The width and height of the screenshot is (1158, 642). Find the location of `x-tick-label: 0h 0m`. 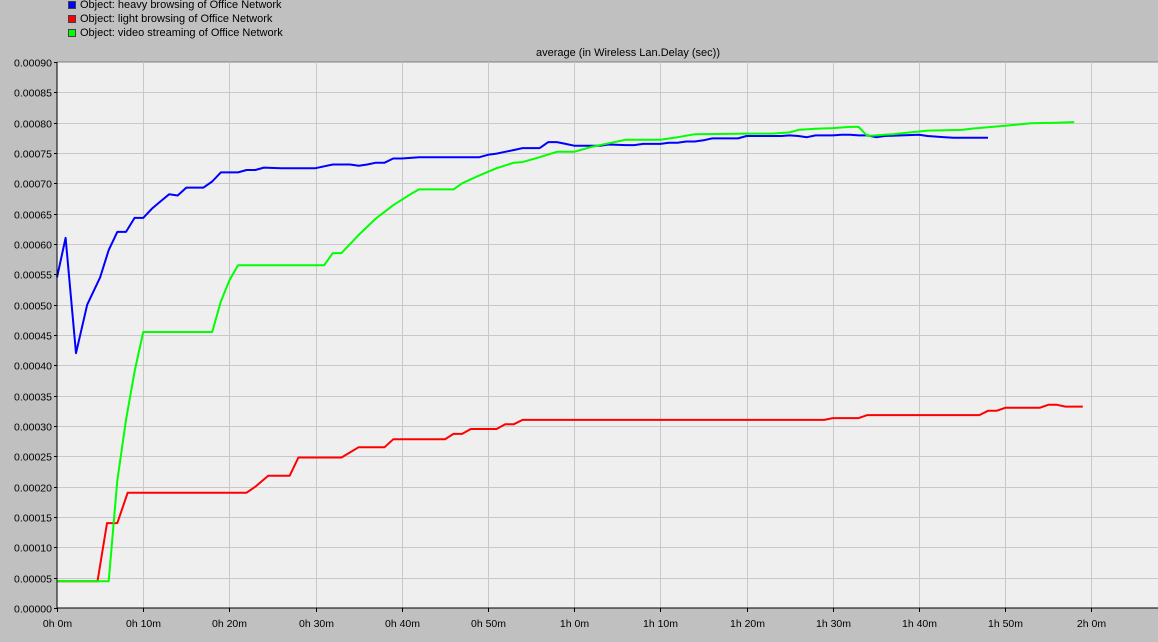

x-tick-label: 0h 0m is located at coordinates (57, 624).